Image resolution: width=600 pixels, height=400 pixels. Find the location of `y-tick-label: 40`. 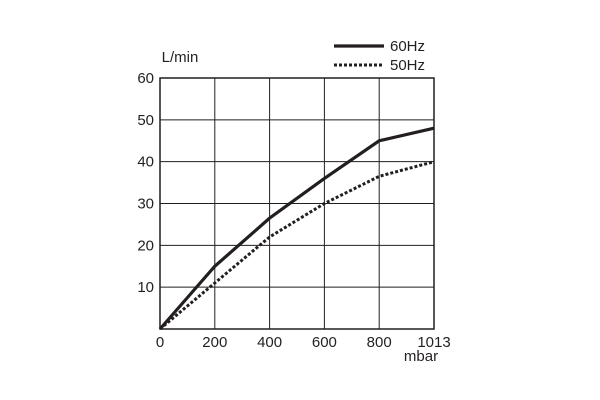

y-tick-label: 40 is located at coordinates (145, 162).